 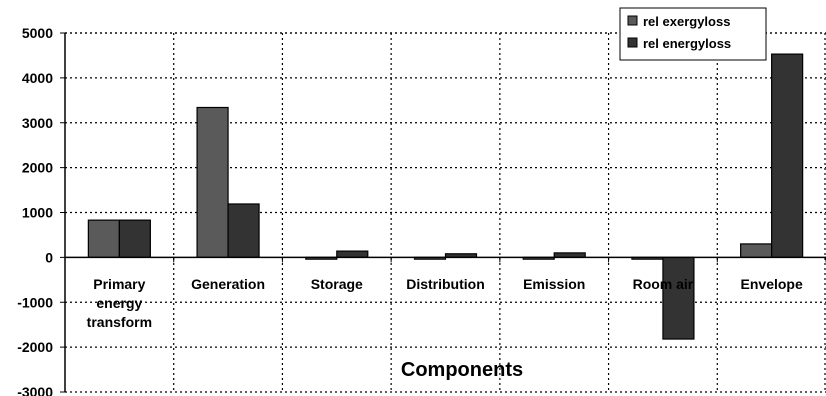 I want to click on legend-label: rel energyloss, so click(x=687, y=43).